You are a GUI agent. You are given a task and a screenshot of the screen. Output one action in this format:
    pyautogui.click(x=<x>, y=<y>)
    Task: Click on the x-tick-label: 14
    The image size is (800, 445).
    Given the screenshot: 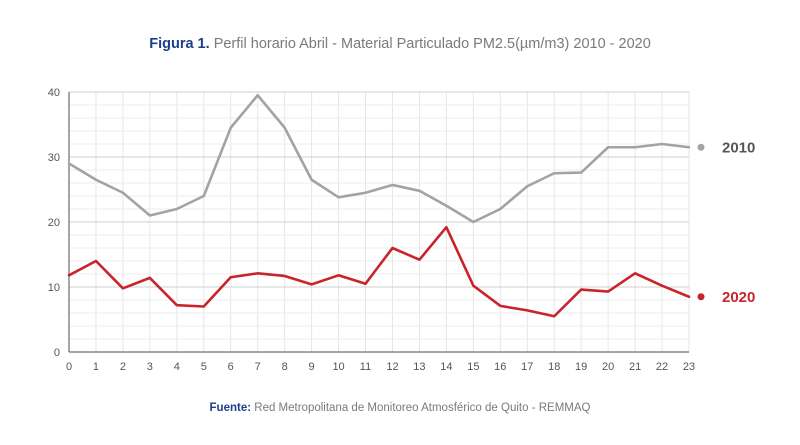 What is the action you would take?
    pyautogui.click(x=446, y=367)
    